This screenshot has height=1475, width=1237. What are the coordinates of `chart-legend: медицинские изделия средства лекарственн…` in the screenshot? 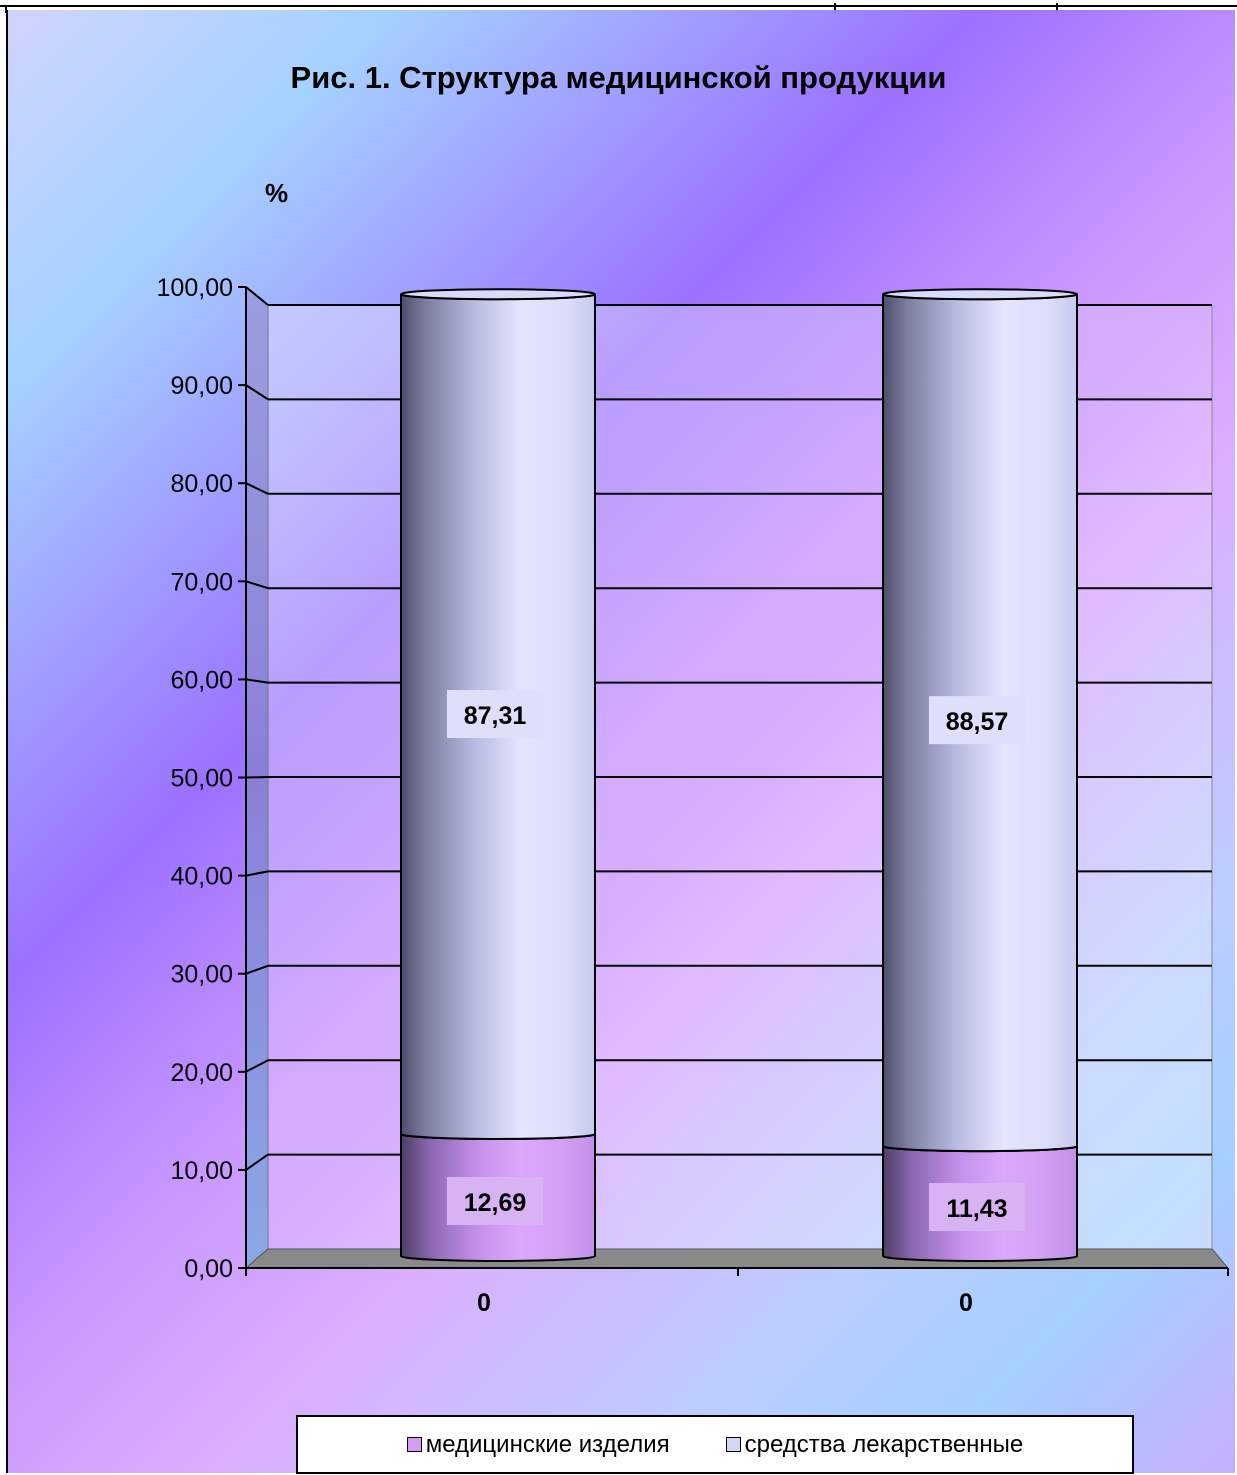 It's located at (715, 1444).